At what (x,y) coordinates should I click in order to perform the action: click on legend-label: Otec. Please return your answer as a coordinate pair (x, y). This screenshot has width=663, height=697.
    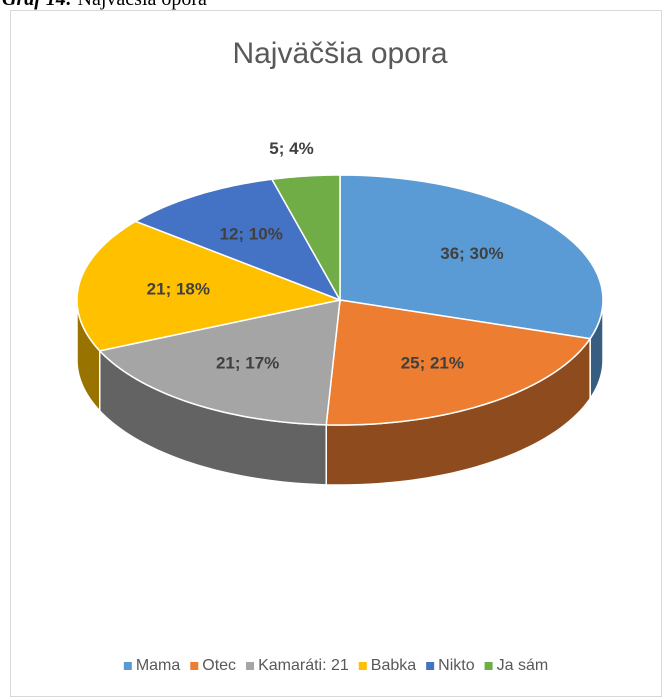
    Looking at the image, I should click on (219, 665).